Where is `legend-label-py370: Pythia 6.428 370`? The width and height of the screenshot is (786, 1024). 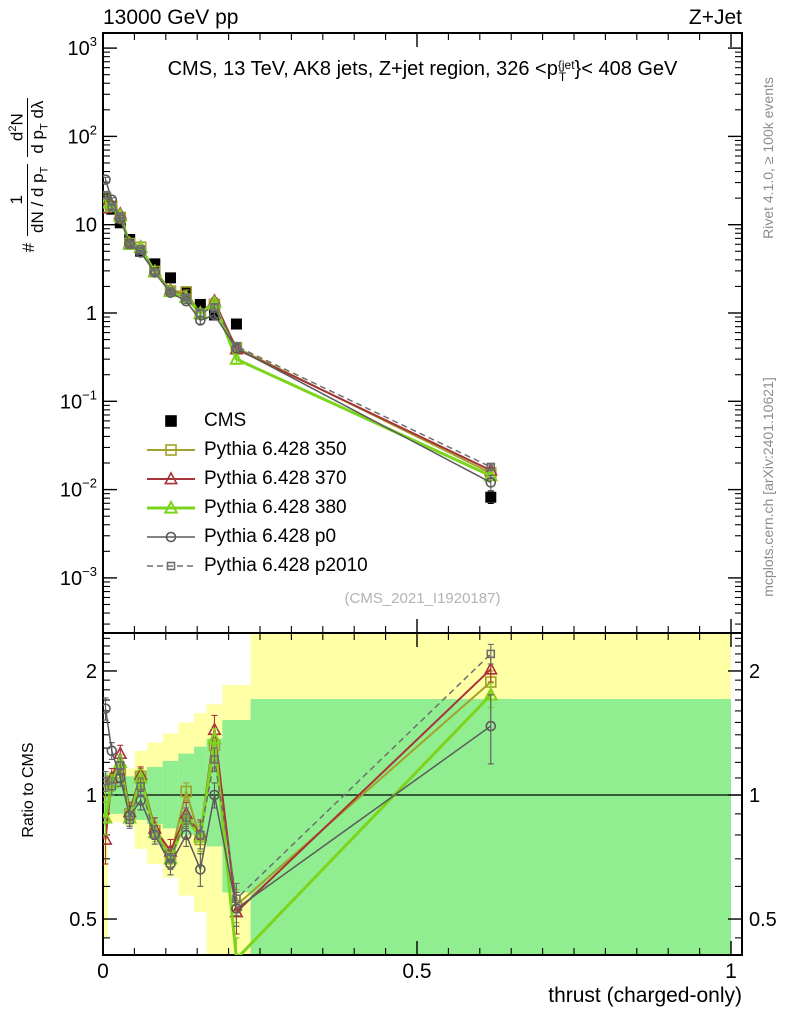 legend-label-py370: Pythia 6.428 370 is located at coordinates (275, 478).